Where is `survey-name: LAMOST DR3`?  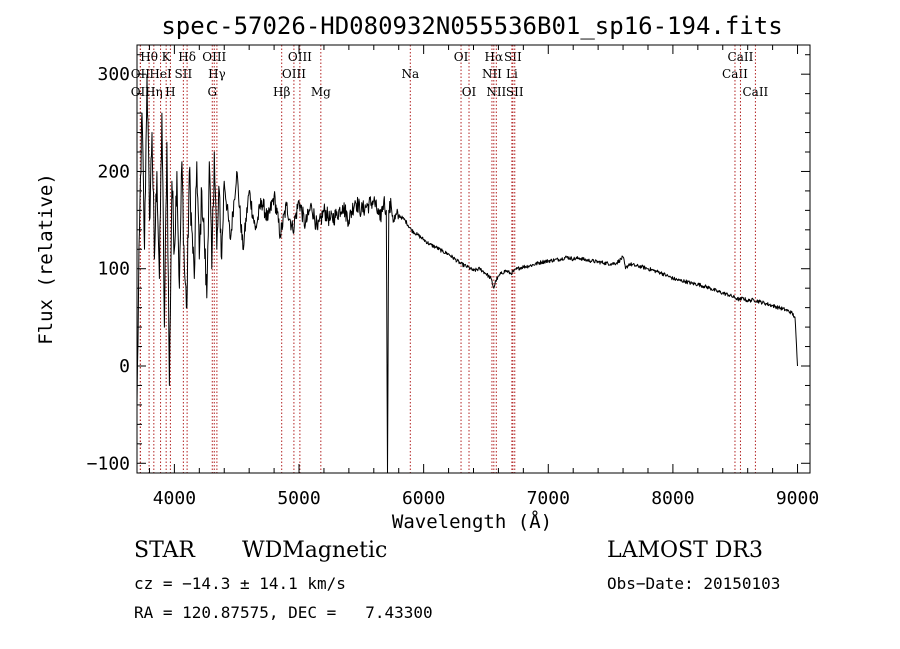
survey-name: LAMOST DR3 is located at coordinates (685, 550).